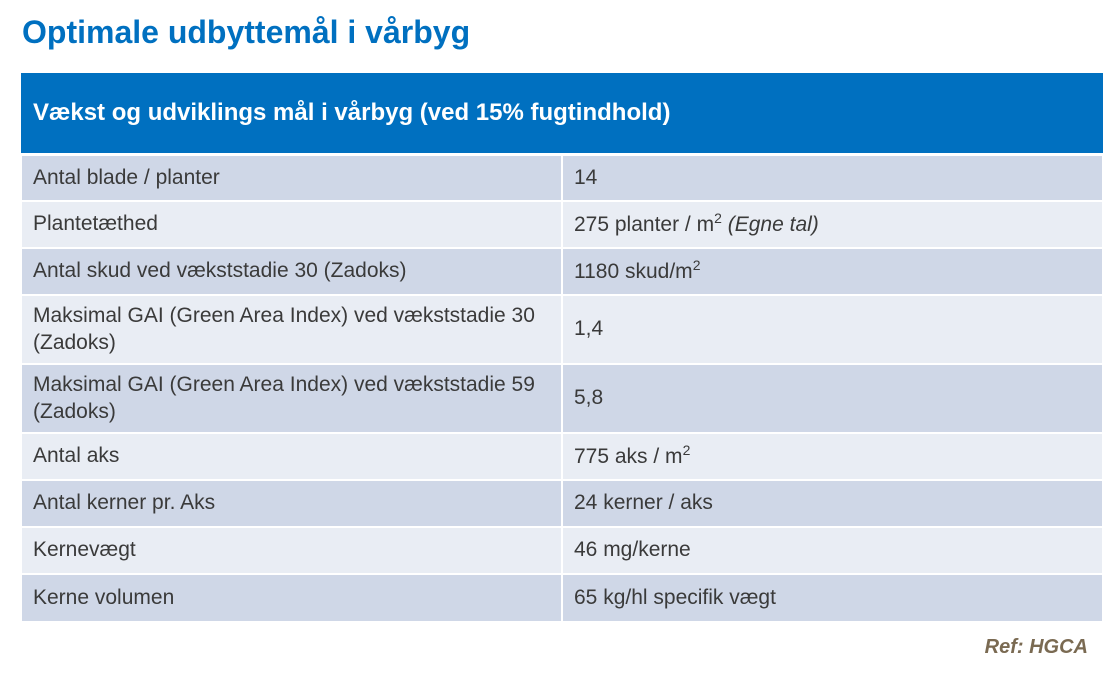  I want to click on row-value: 775 aks / m, so click(628, 457).